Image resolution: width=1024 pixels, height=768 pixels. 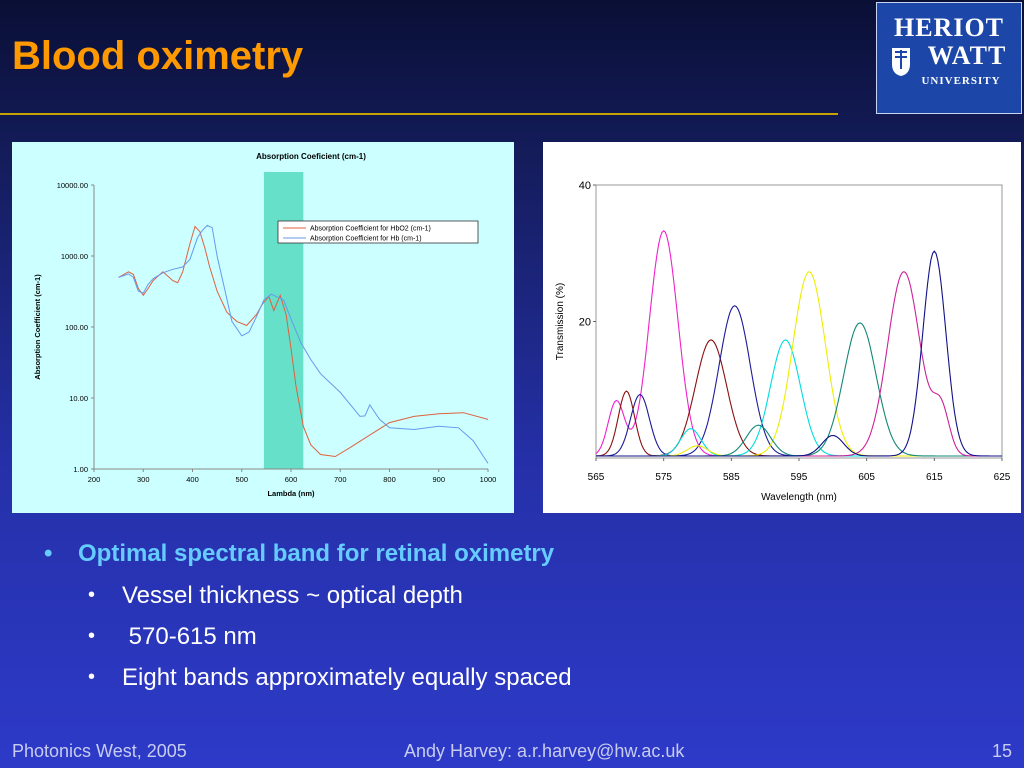 What do you see at coordinates (340, 479) in the screenshot?
I see `x-tick-label: 700` at bounding box center [340, 479].